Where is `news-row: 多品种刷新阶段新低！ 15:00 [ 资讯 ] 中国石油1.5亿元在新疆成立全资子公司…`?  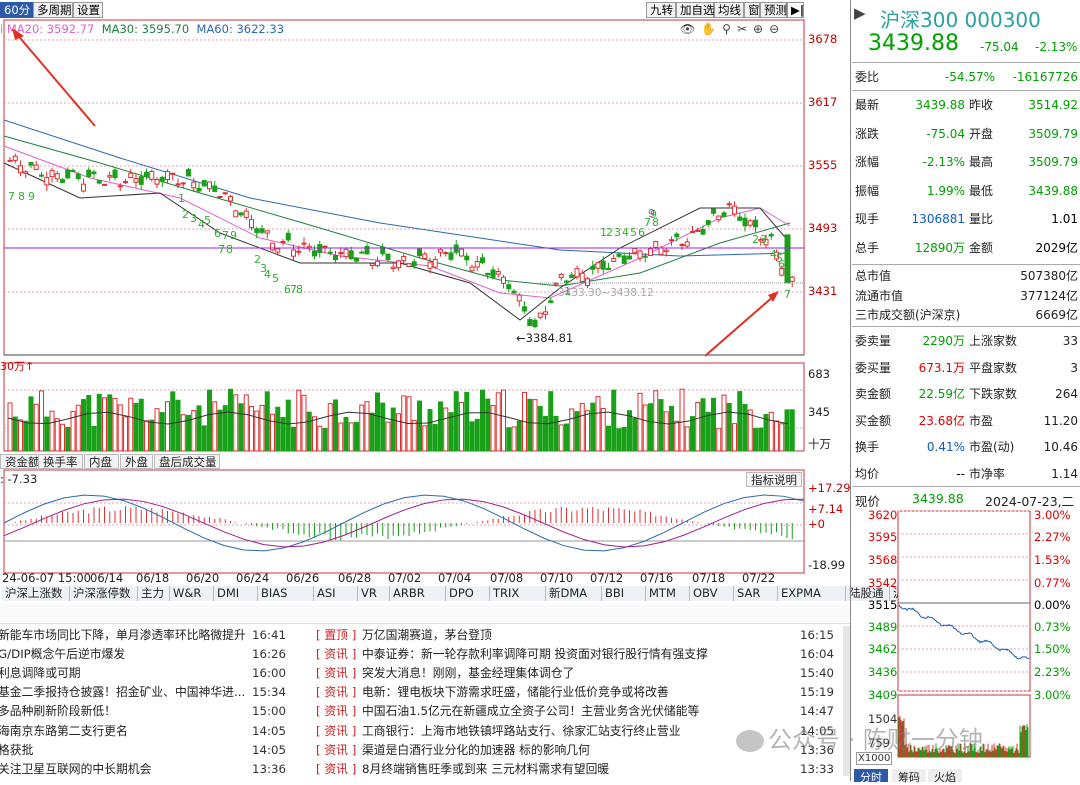 news-row: 多品种刷新阶段新低！ 15:00 [ 资讯 ] 中国石油1.5亿元在新疆成立全资子公司… is located at coordinates (425, 711).